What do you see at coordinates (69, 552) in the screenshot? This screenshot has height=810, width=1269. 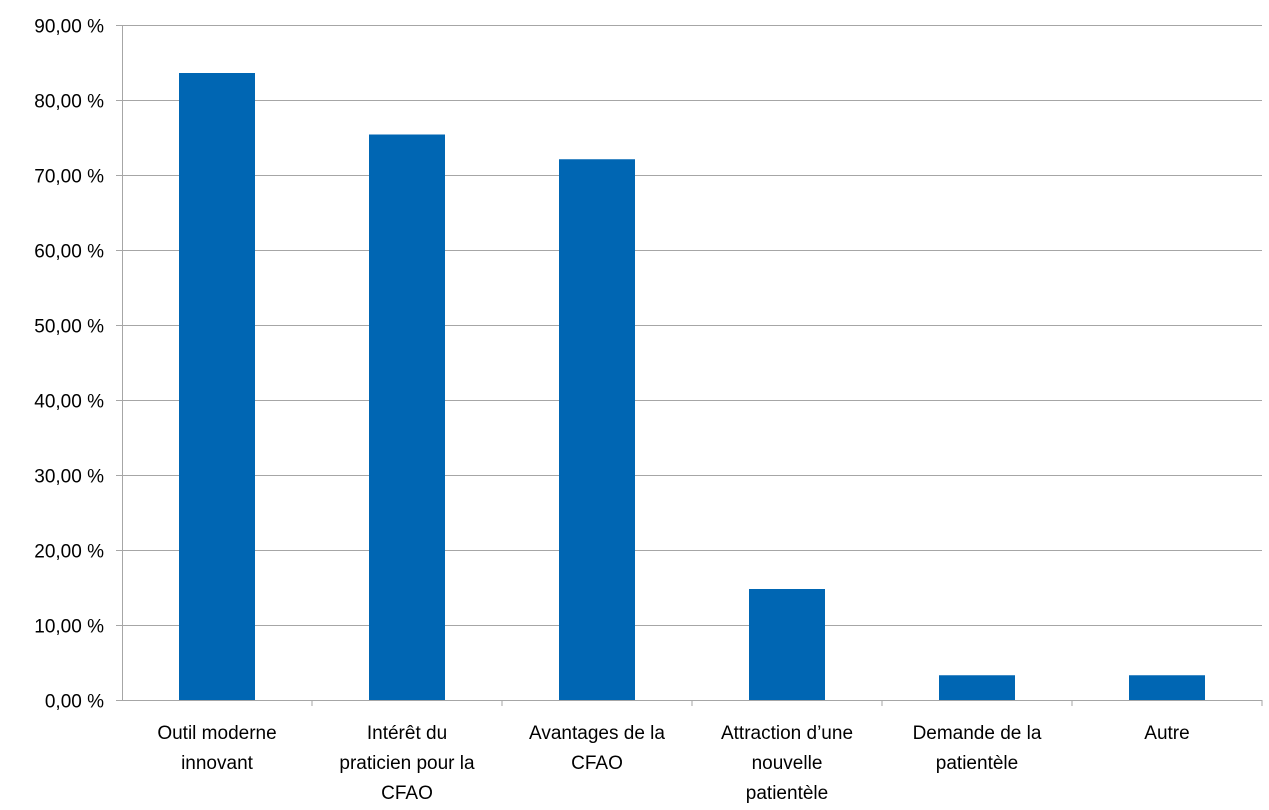 I see `y-tick-label: 20,00 %` at bounding box center [69, 552].